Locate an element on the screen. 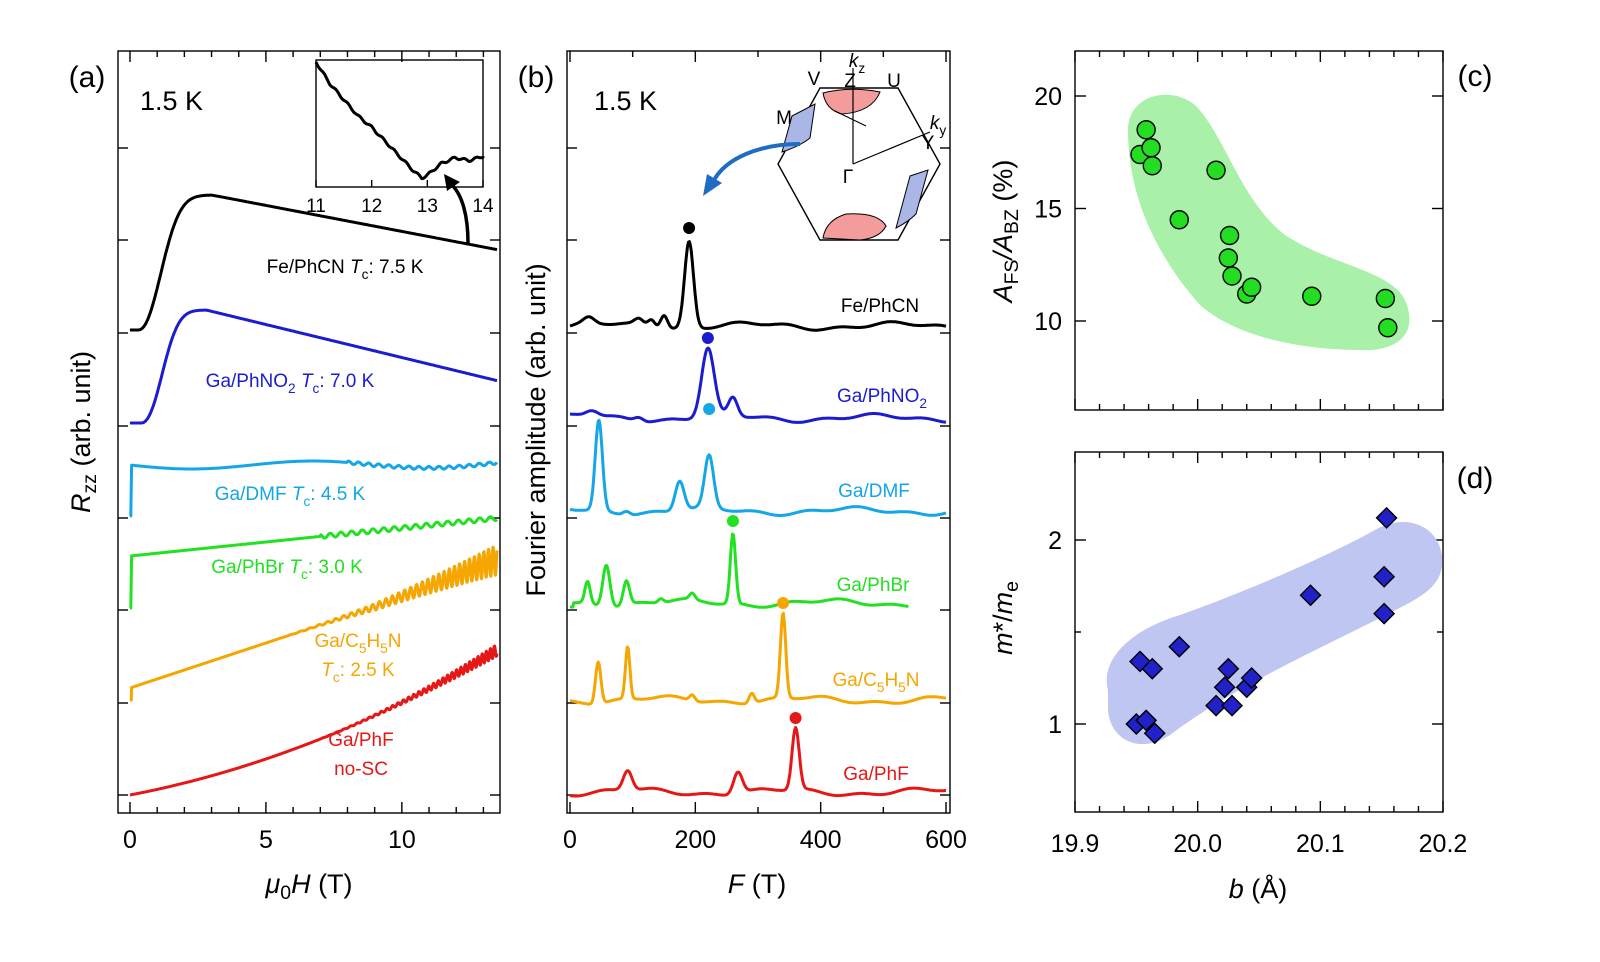 The width and height of the screenshot is (1600, 962). curve-label-ga-c5h5n-part: Ga/C is located at coordinates (336, 641).